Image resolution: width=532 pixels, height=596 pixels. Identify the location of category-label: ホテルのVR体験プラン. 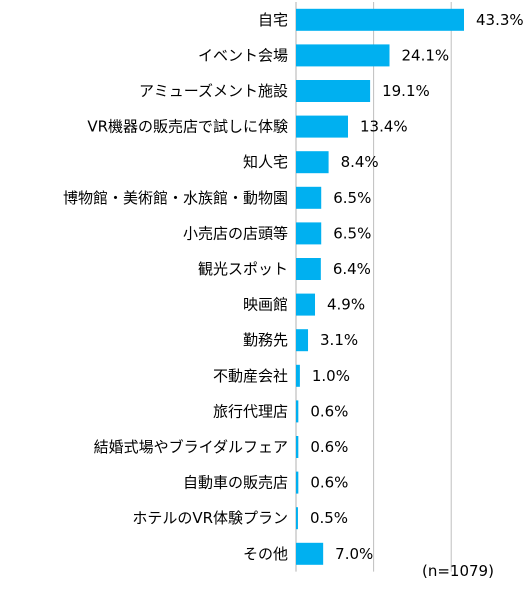
(210, 518).